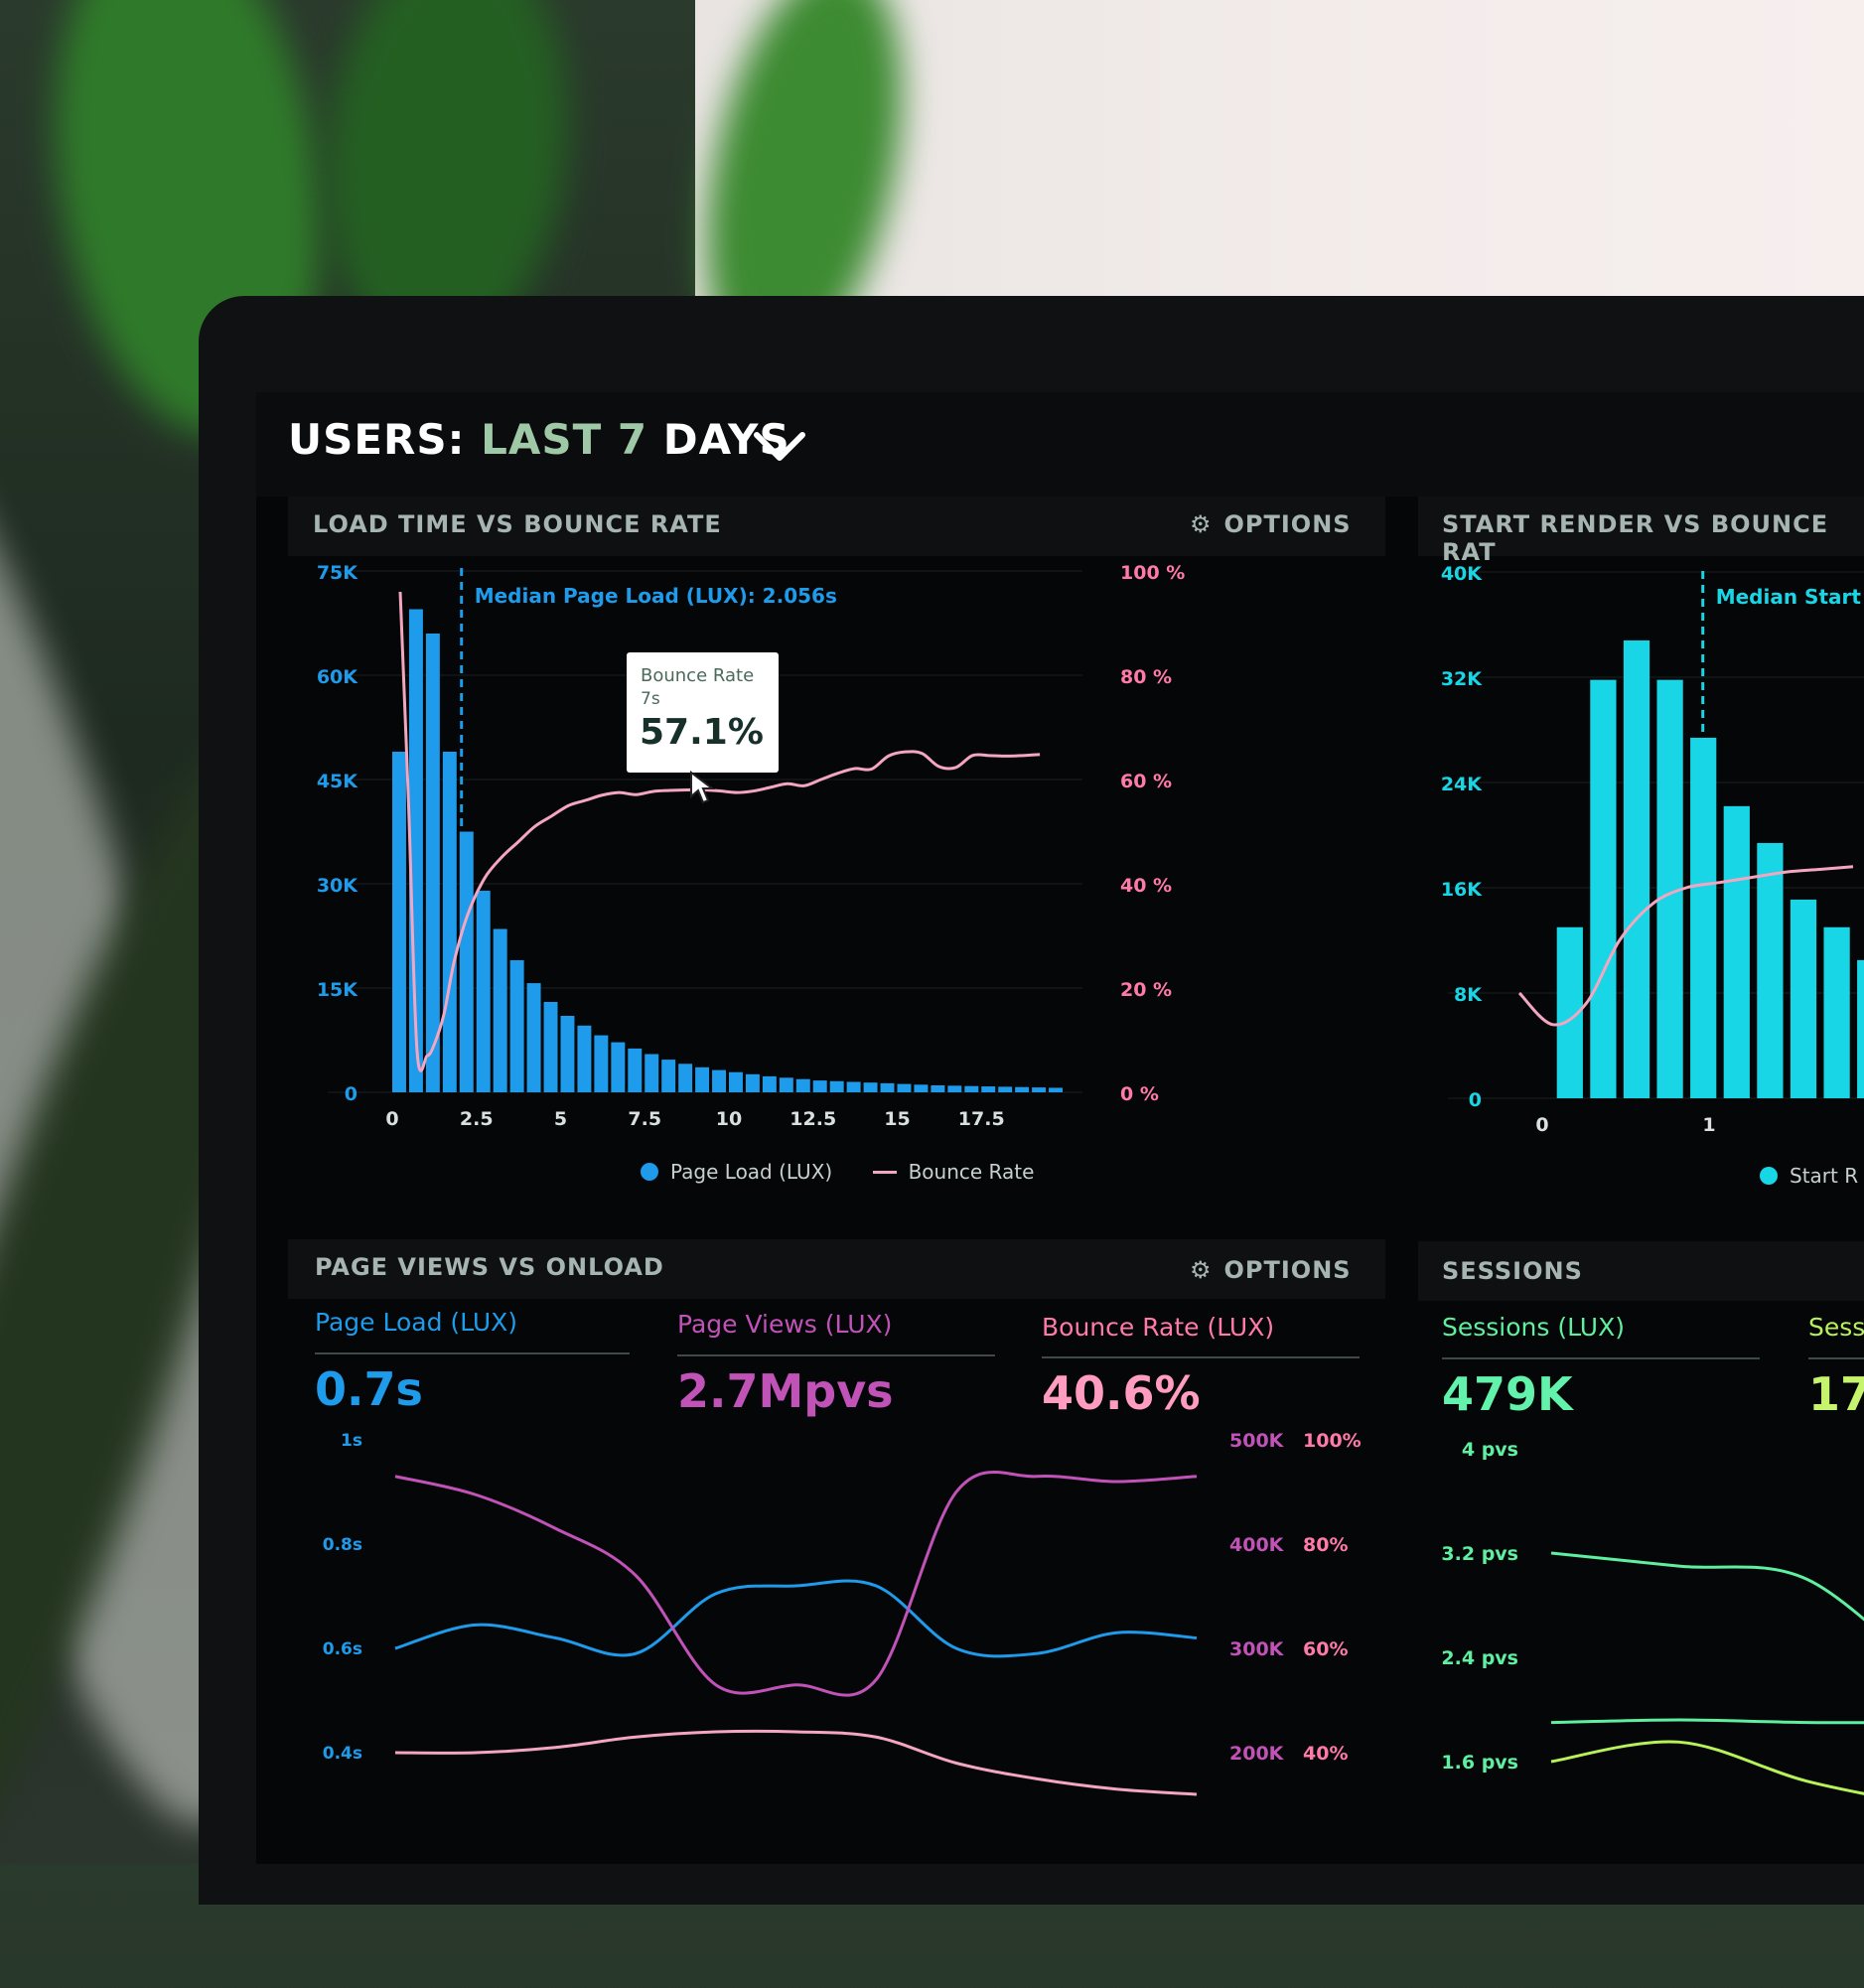  Describe the element at coordinates (1790, 597) in the screenshot. I see `median-label: Median Start R` at that location.